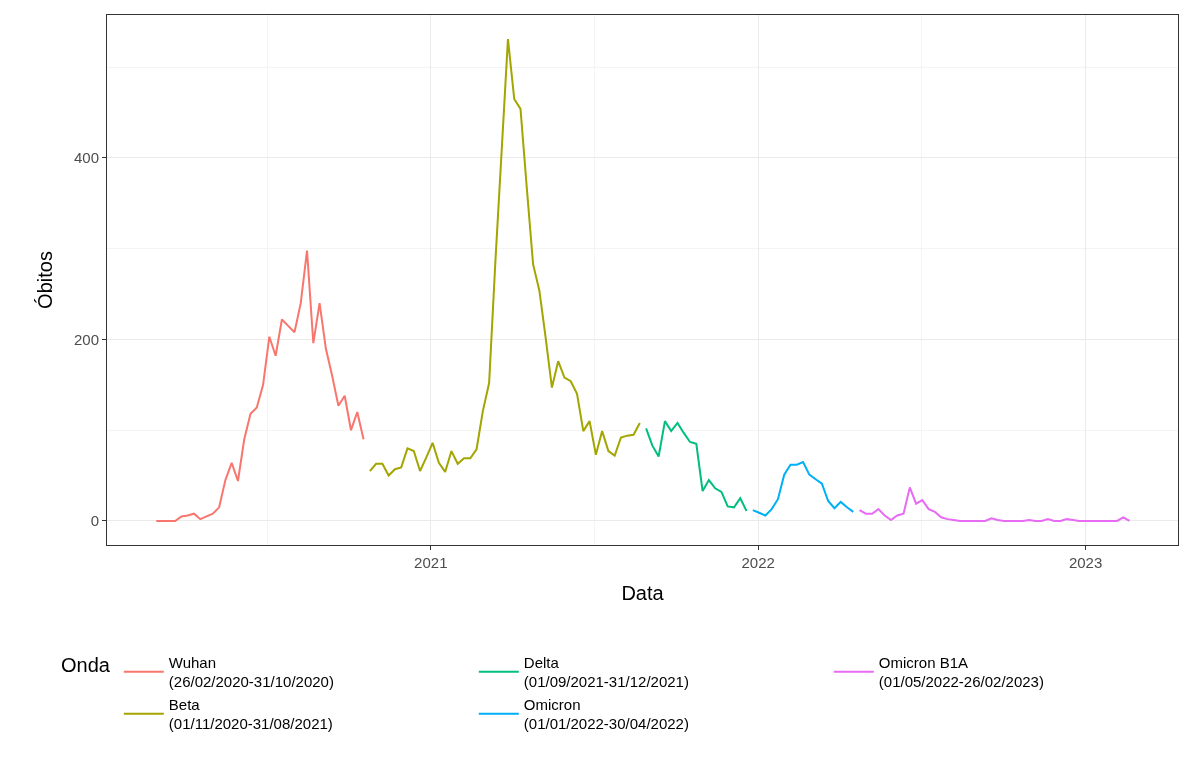  What do you see at coordinates (758, 562) in the screenshot?
I see `x-tick-label: 2022` at bounding box center [758, 562].